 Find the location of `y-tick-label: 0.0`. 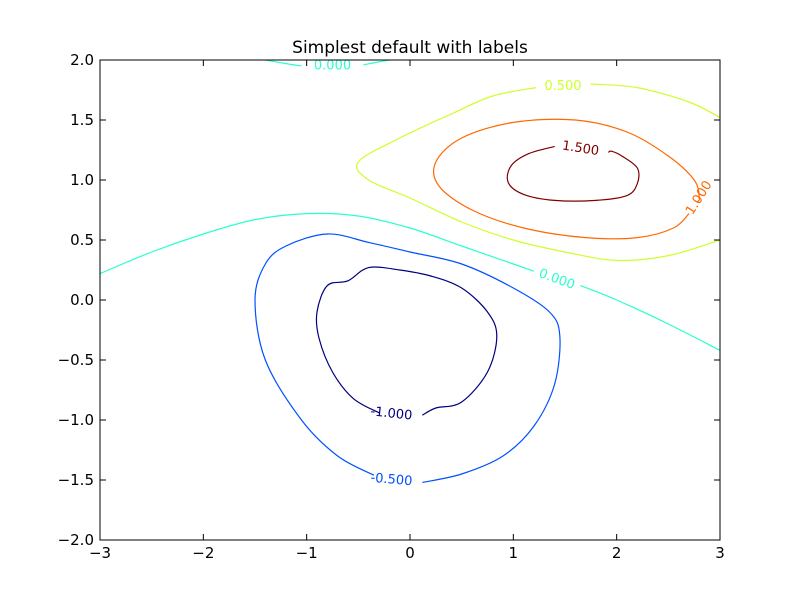

y-tick-label: 0.0 is located at coordinates (82, 300).